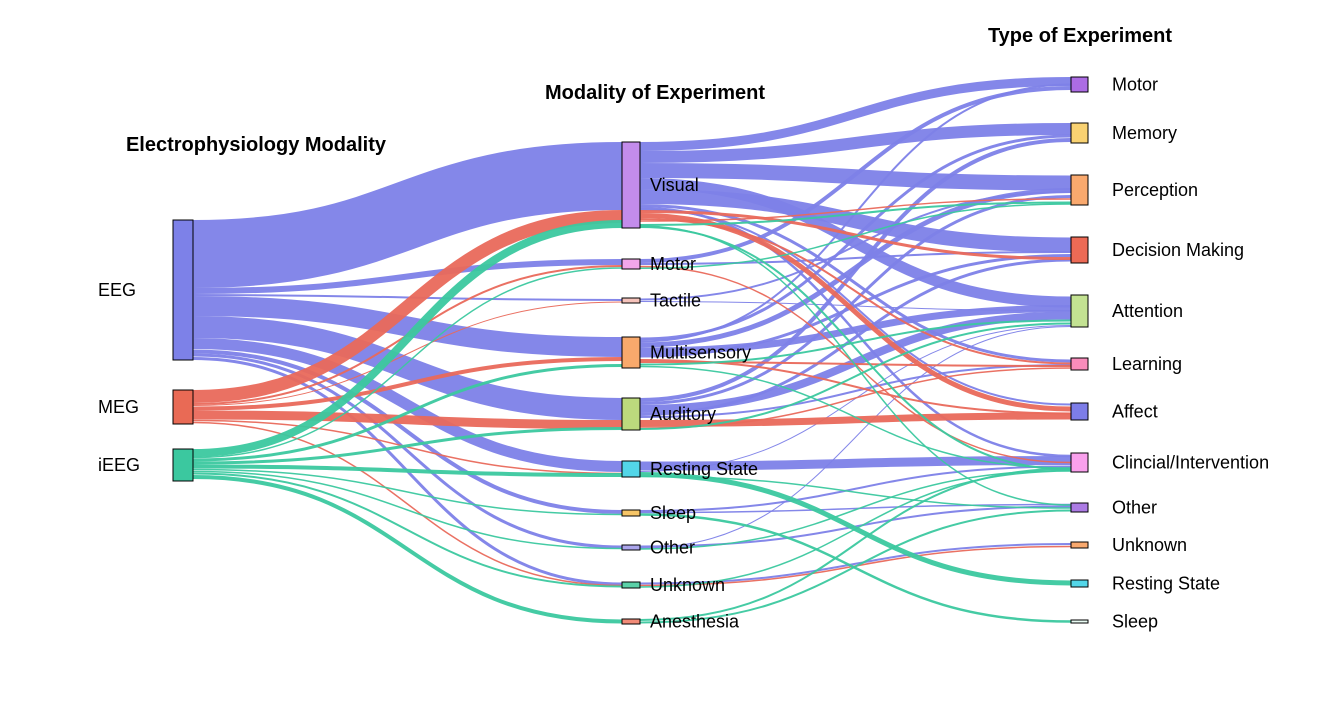 This screenshot has width=1344, height=708. Describe the element at coordinates (1079, 507) in the screenshot. I see `node-other_r` at that location.